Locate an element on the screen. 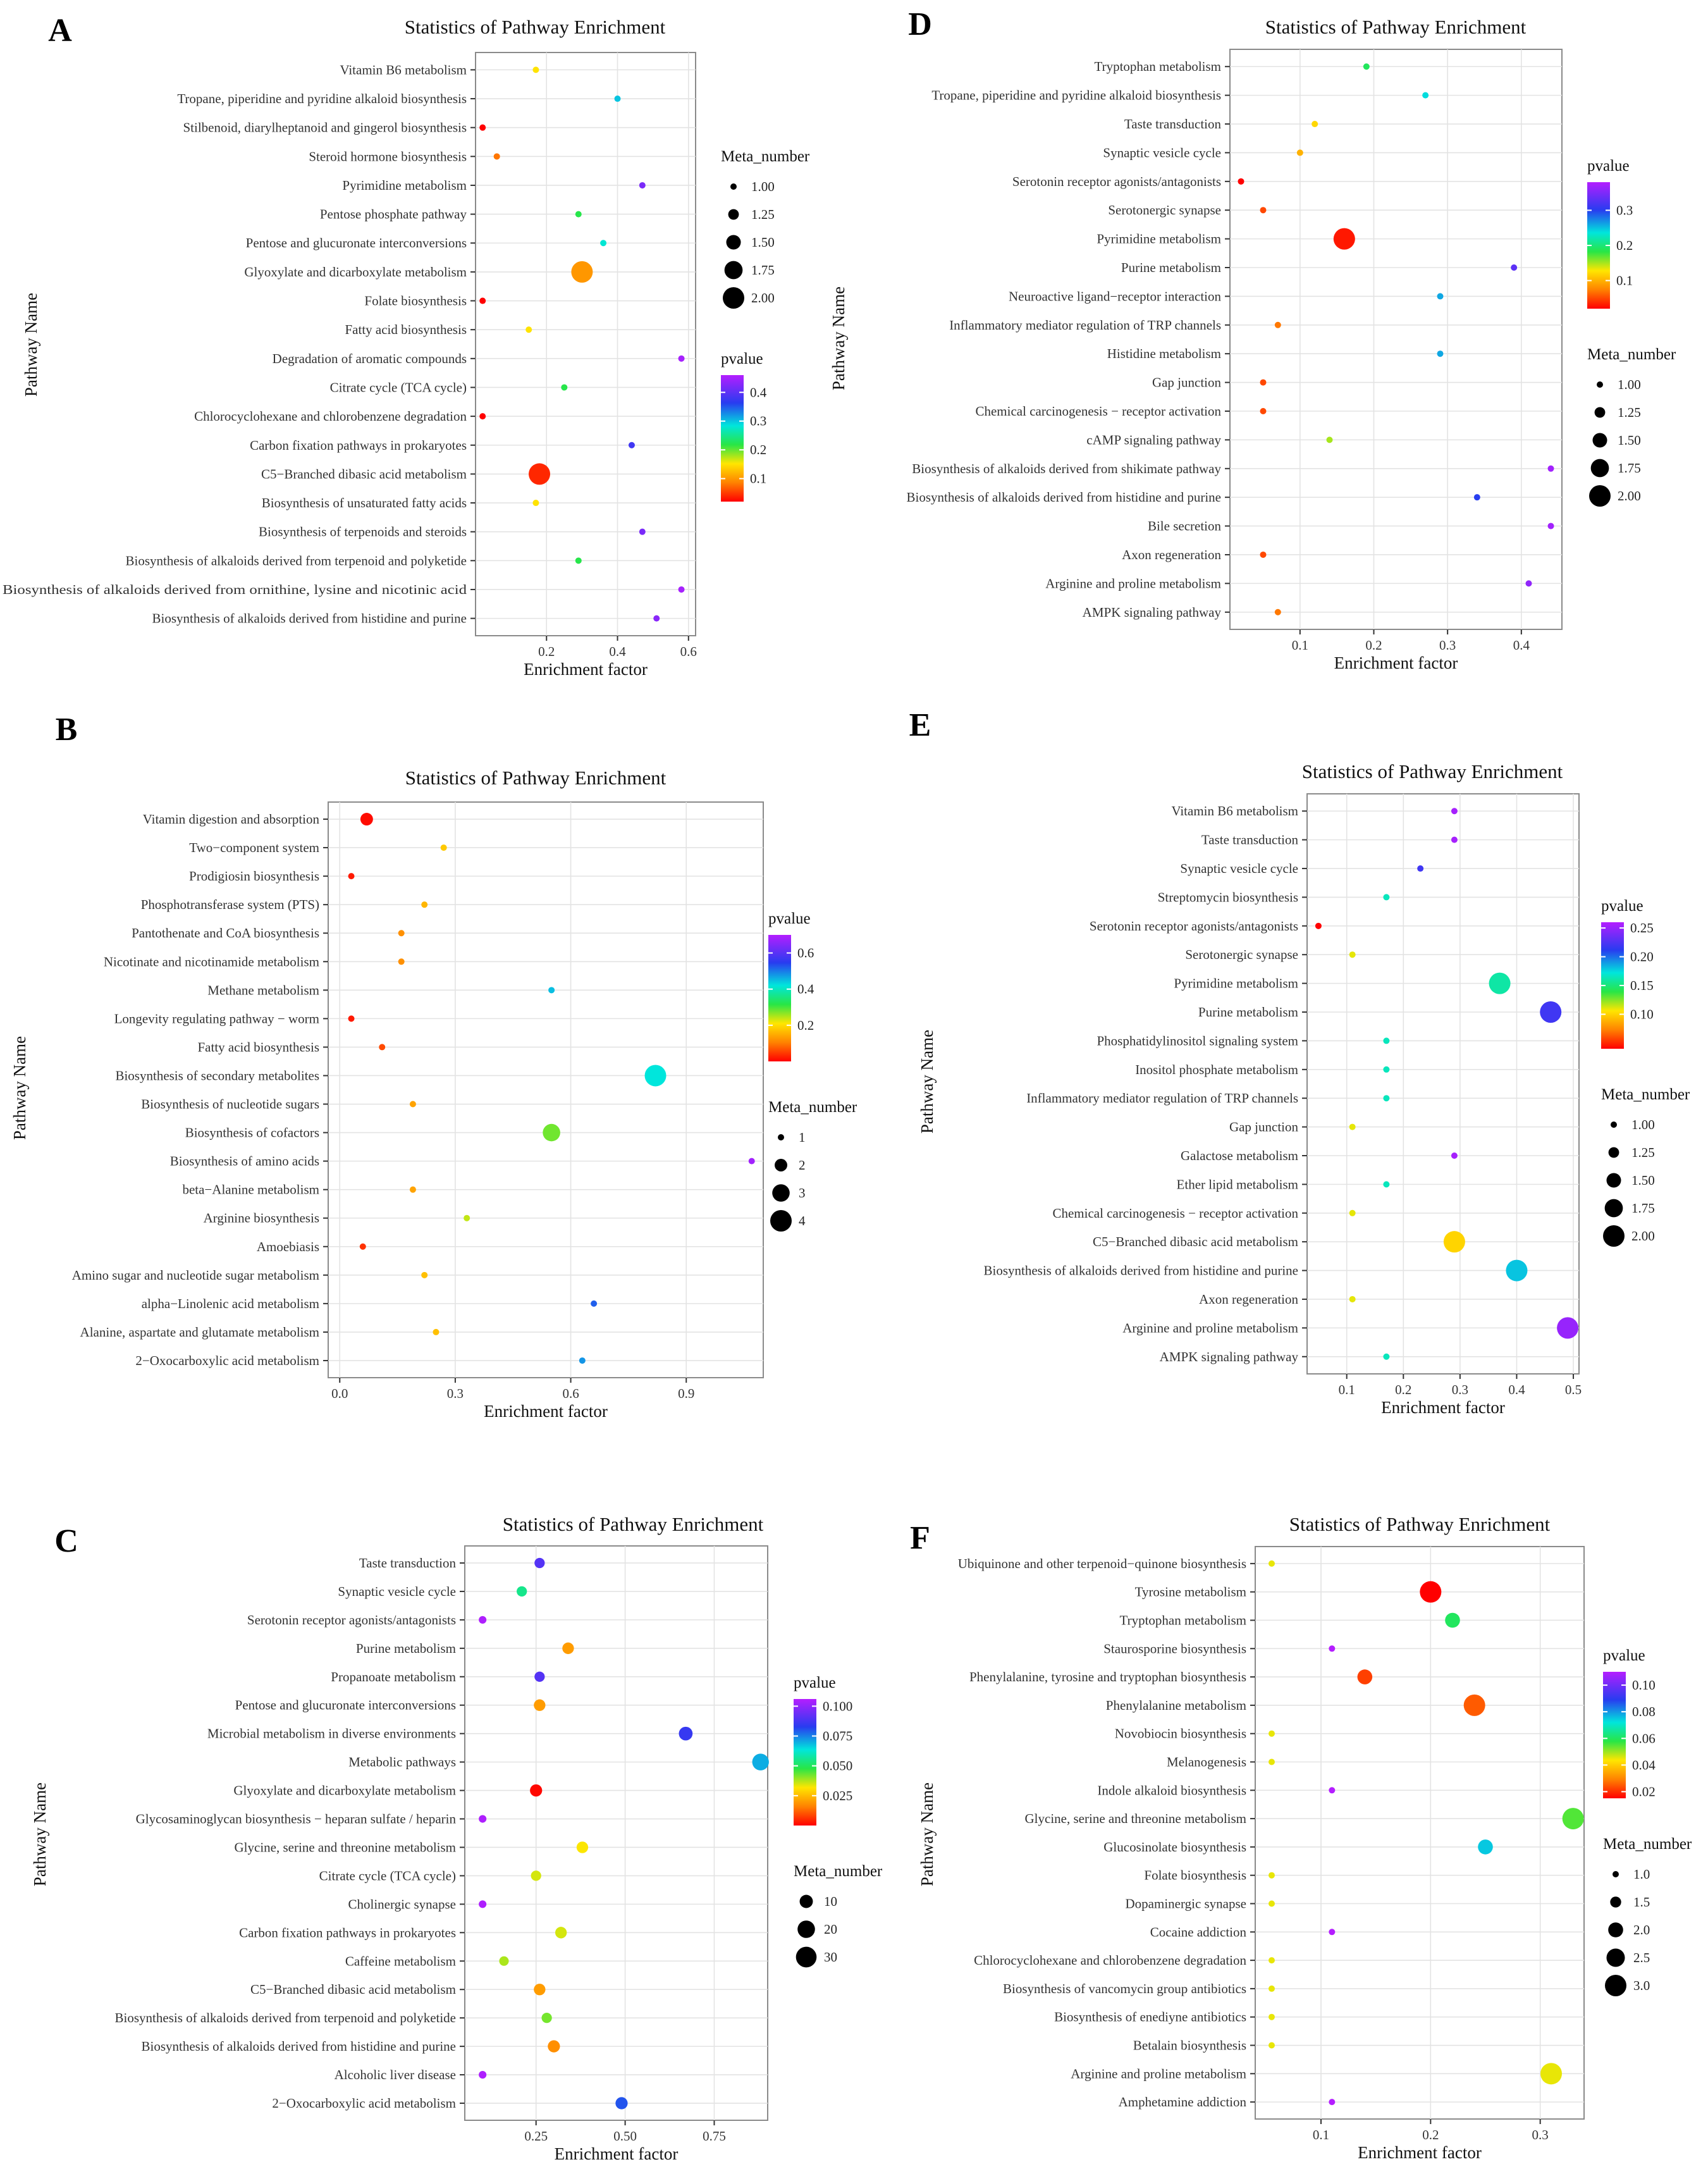 This screenshot has height=2181, width=1708. color-legend-label: 0.4 is located at coordinates (758, 392).